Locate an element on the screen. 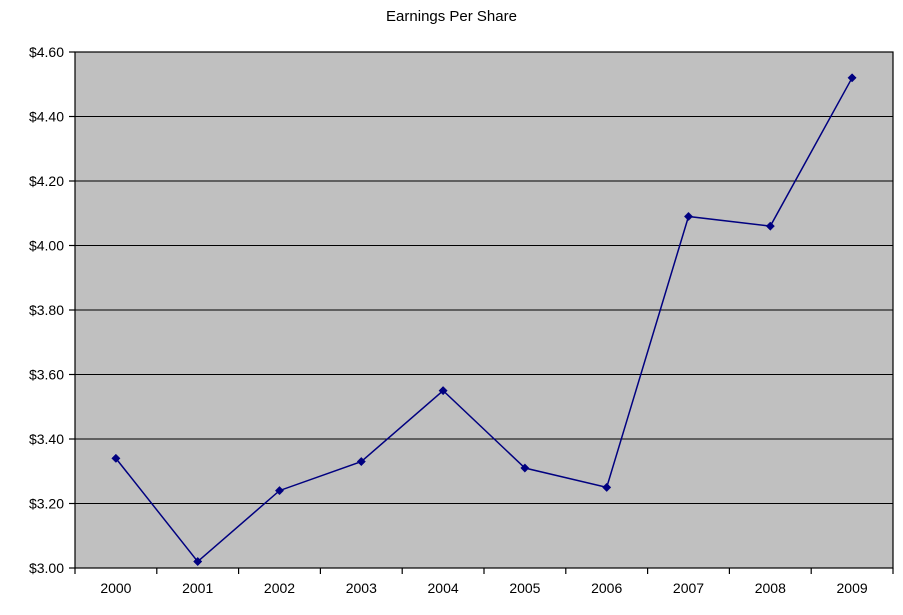 This screenshot has height=615, width=903. data-point-2003 is located at coordinates (361, 462).